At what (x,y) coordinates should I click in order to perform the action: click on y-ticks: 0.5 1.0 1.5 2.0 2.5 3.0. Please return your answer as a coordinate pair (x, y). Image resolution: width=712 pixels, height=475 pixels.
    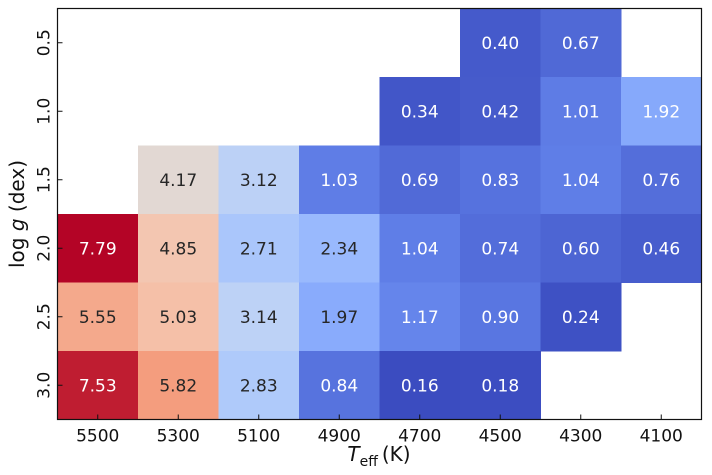
    Looking at the image, I should click on (49, 214).